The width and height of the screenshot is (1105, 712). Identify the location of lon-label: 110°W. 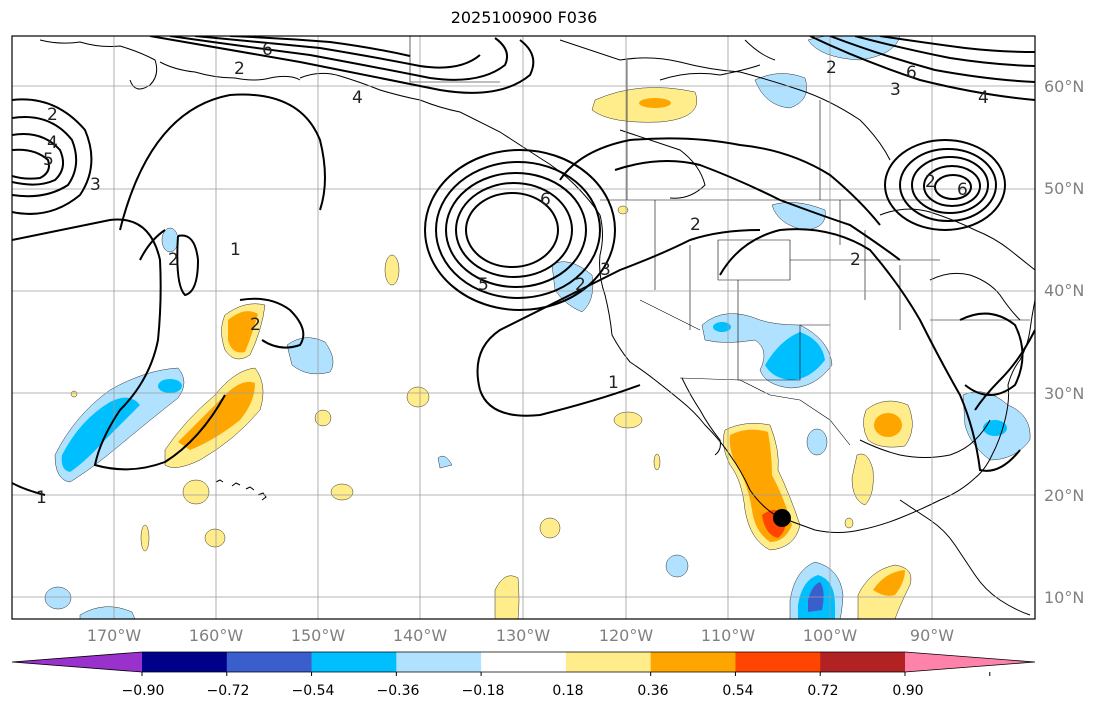
(728, 635).